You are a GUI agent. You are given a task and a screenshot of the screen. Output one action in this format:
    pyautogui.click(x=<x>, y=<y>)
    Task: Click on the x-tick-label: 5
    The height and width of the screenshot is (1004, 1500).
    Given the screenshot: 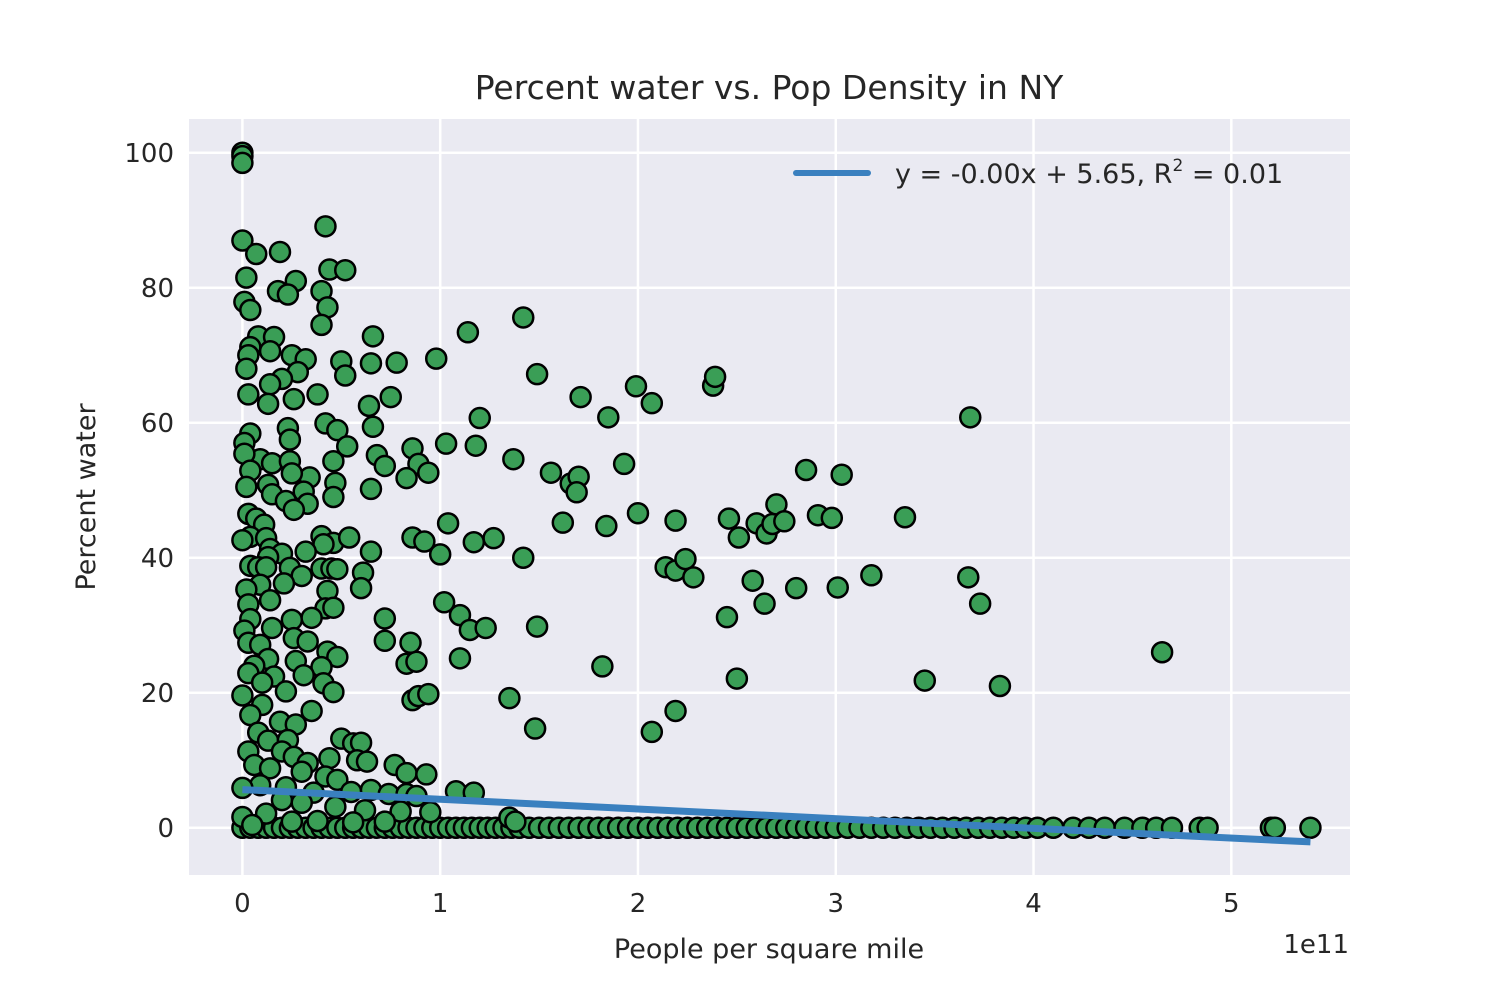 What is the action you would take?
    pyautogui.click(x=1231, y=904)
    